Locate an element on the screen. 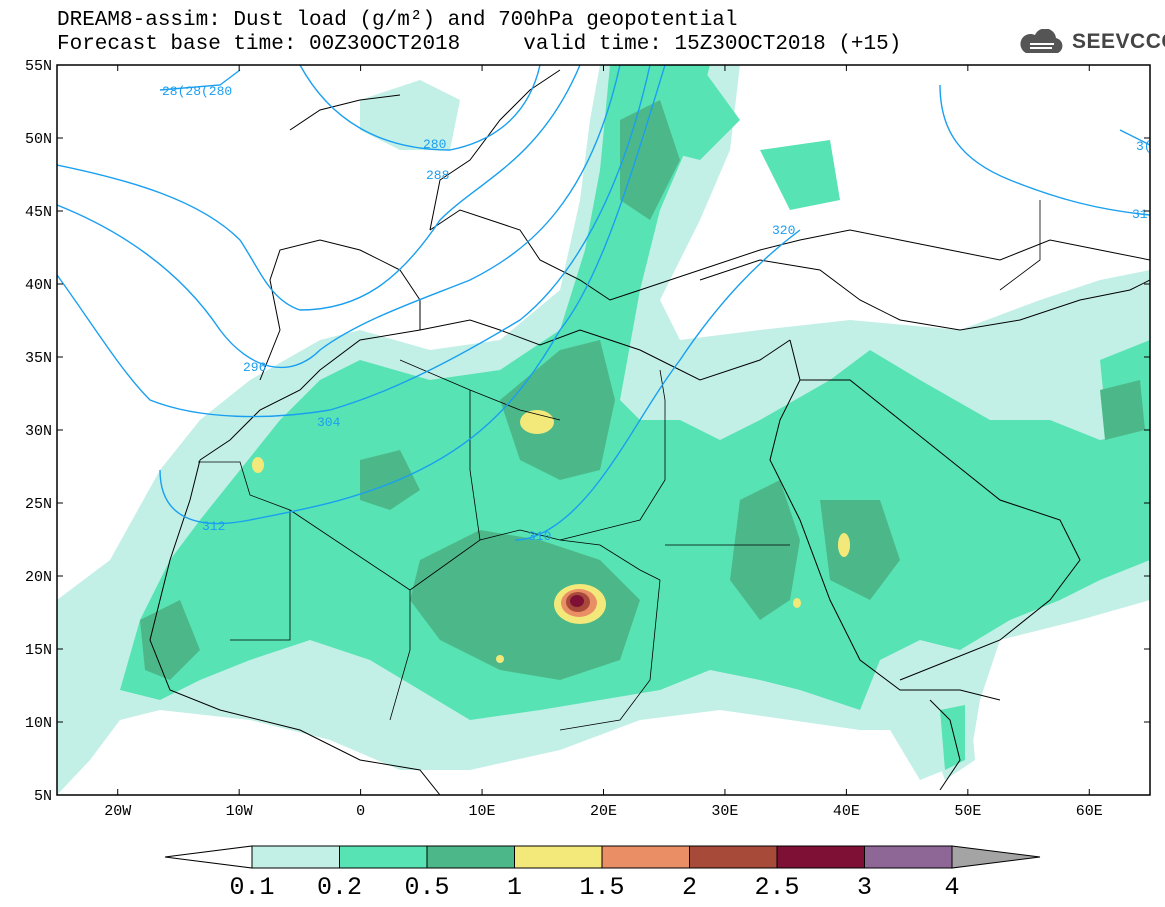 This screenshot has width=1165, height=907. lon-label: 20W is located at coordinates (117, 811).